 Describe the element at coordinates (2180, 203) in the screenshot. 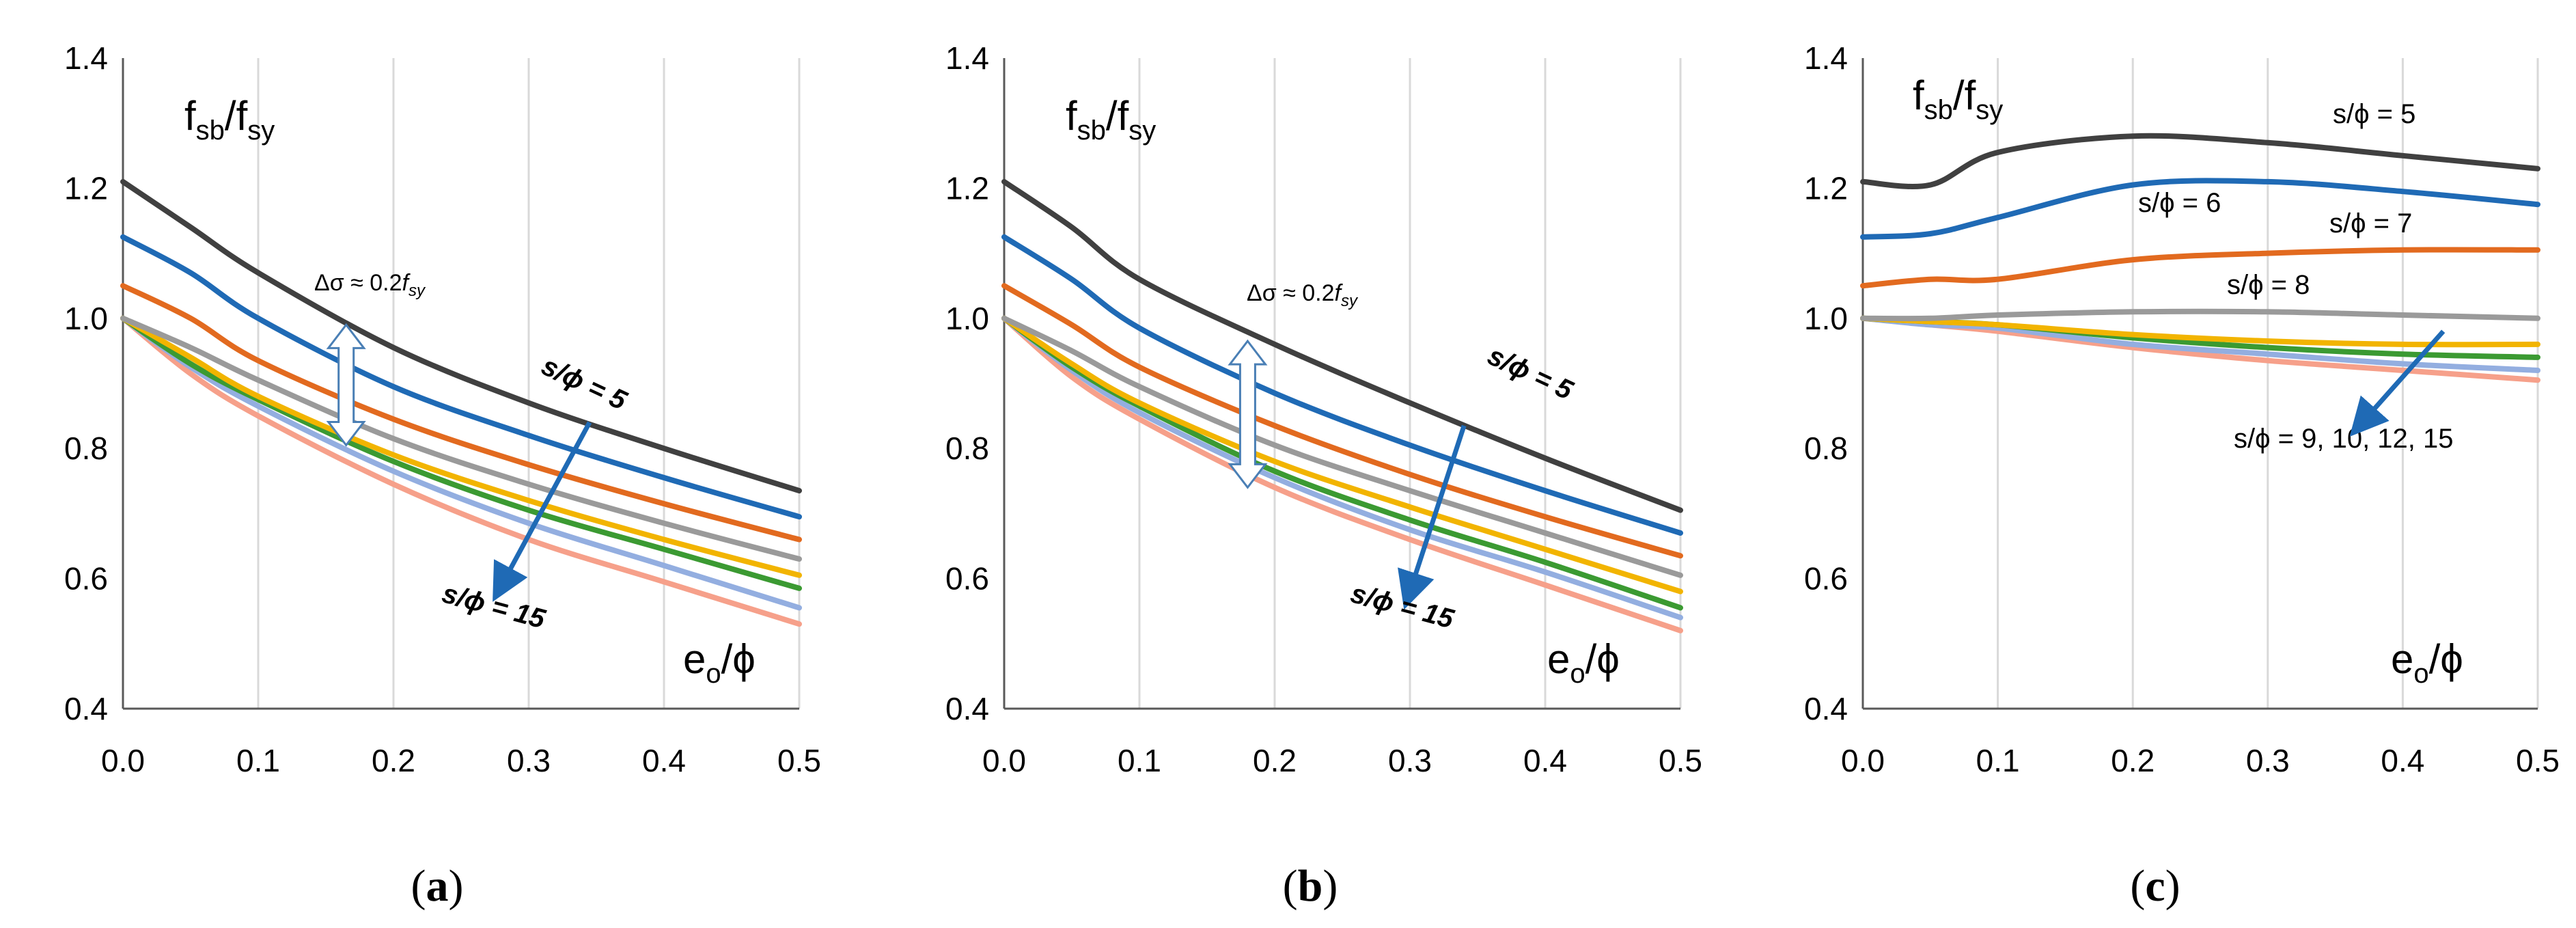

I see `panel-c-label-s6: s/ϕ = 6` at that location.